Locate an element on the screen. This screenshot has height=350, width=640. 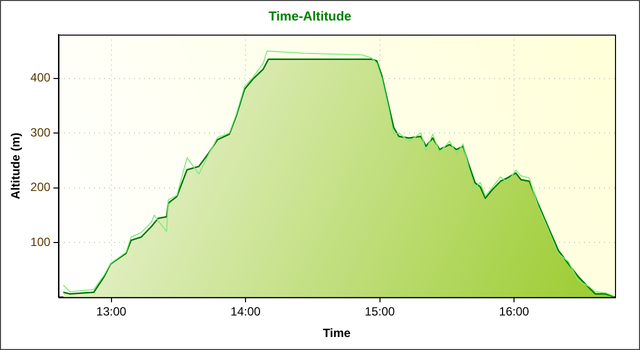
y-tick-label: 100 is located at coordinates (40, 241).